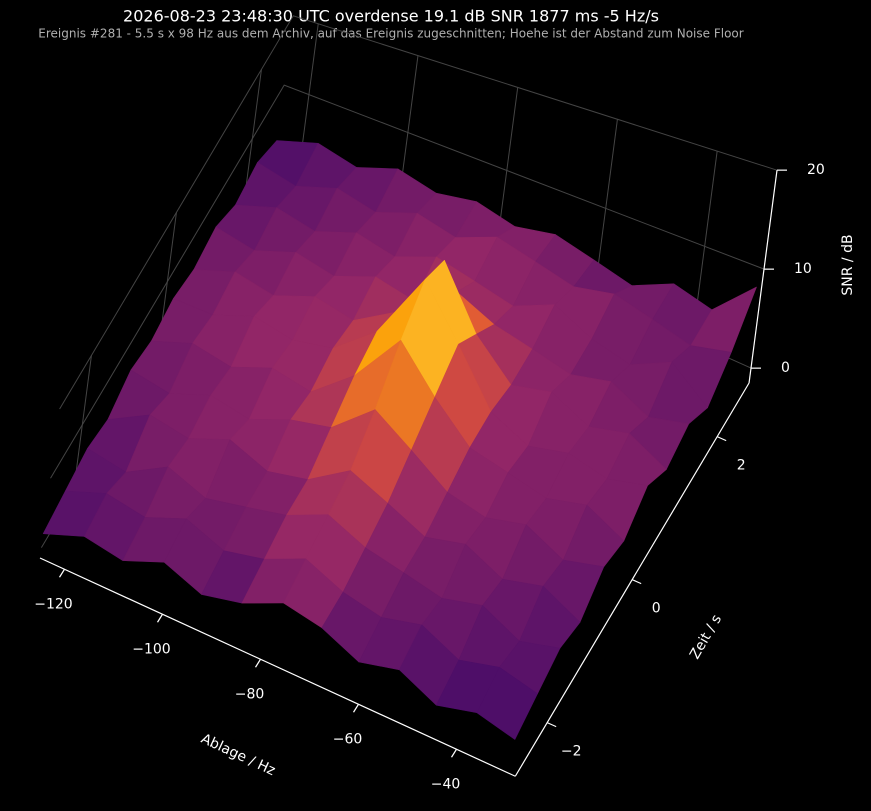  Describe the element at coordinates (656, 609) in the screenshot. I see `y-tick-label: 0` at that location.